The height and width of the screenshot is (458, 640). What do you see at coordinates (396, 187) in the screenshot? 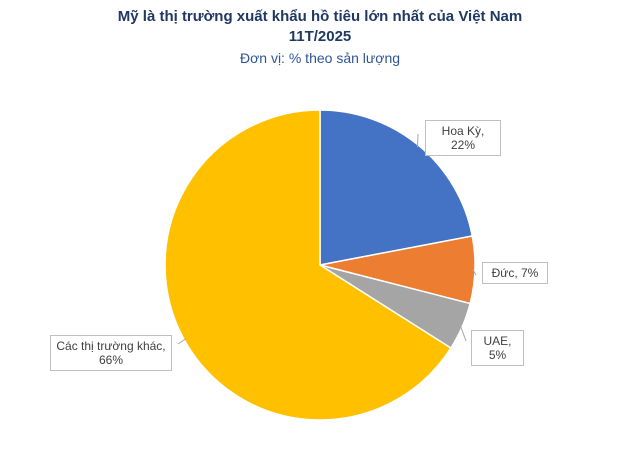
I see `pie-slice` at bounding box center [396, 187].